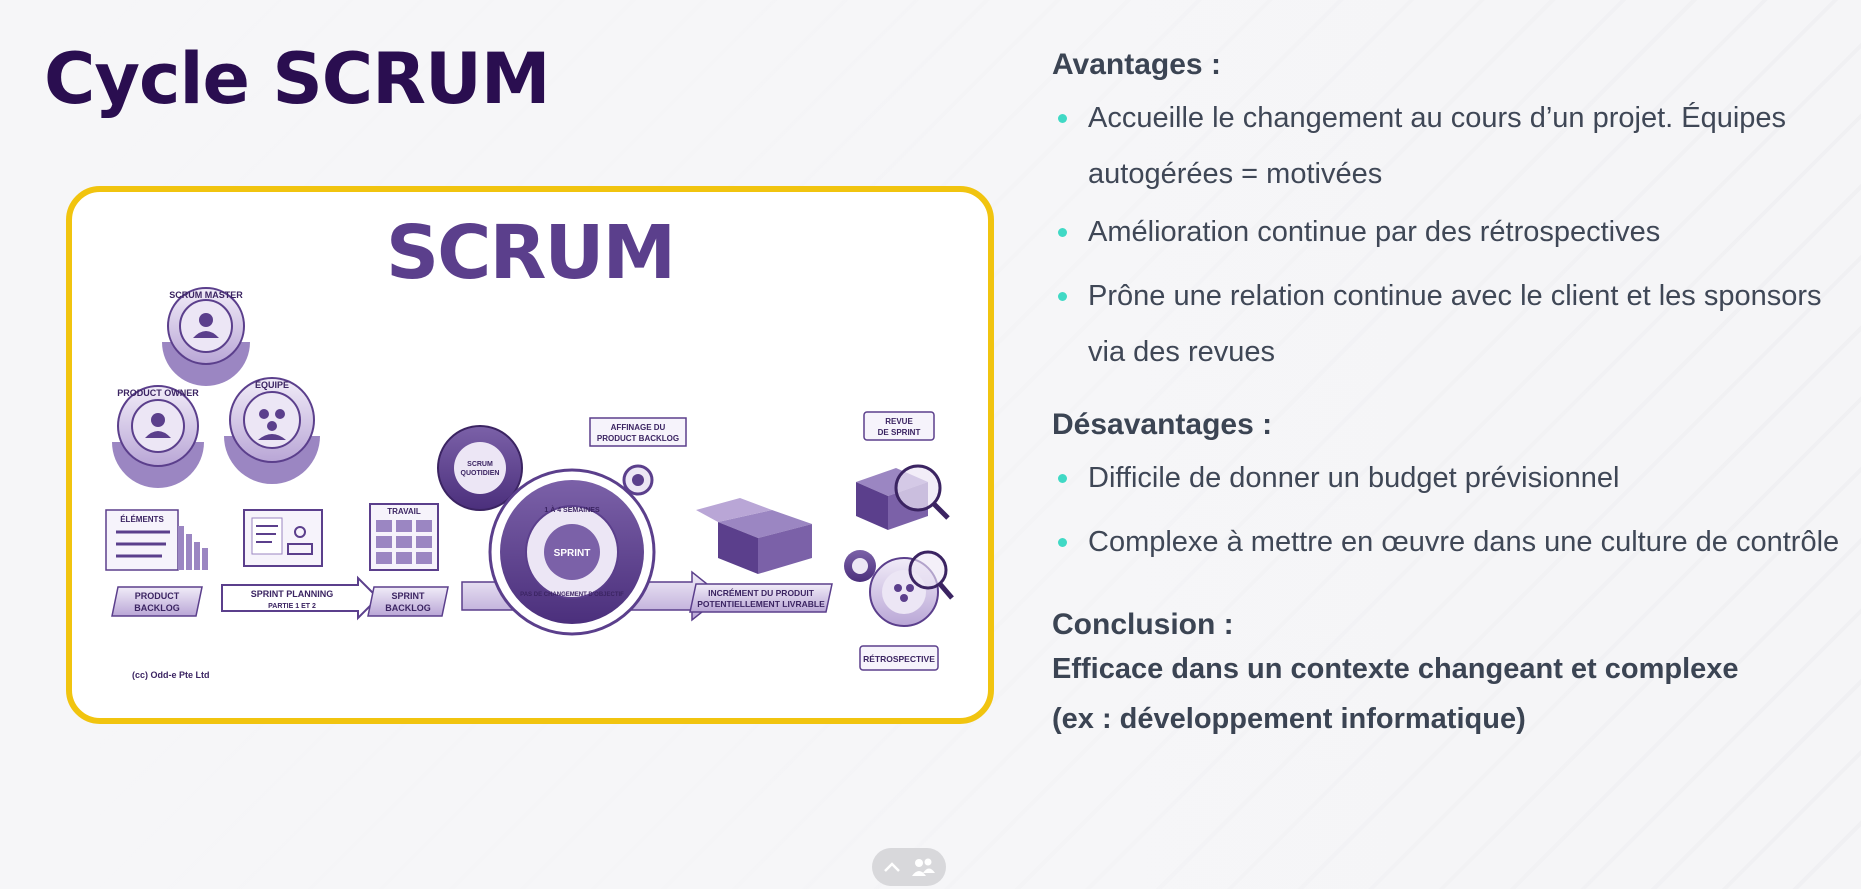  What do you see at coordinates (1143, 624) in the screenshot?
I see `conclusion-heading: Conclusion :` at bounding box center [1143, 624].